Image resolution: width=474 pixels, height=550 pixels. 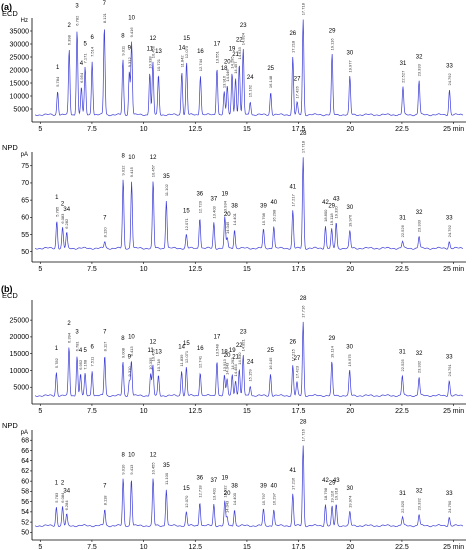 What do you see at coordinates (25, 200) in the screenshot?
I see `y-tick-label: 65` at bounding box center [25, 200].